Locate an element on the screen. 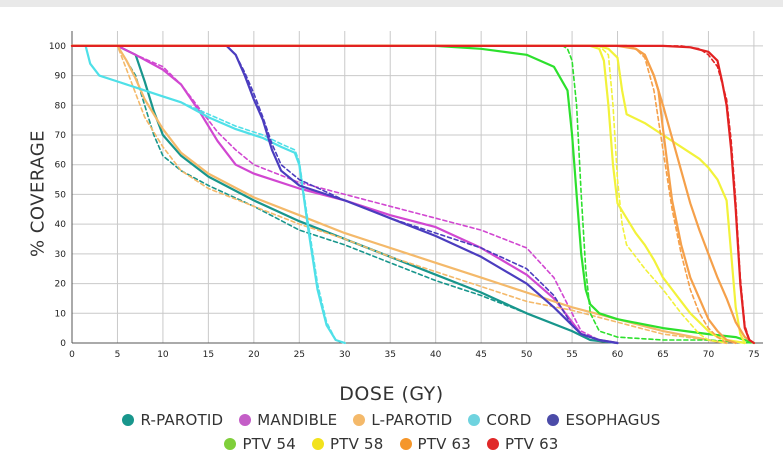  legend-item: PTV 58 is located at coordinates (347, 444).